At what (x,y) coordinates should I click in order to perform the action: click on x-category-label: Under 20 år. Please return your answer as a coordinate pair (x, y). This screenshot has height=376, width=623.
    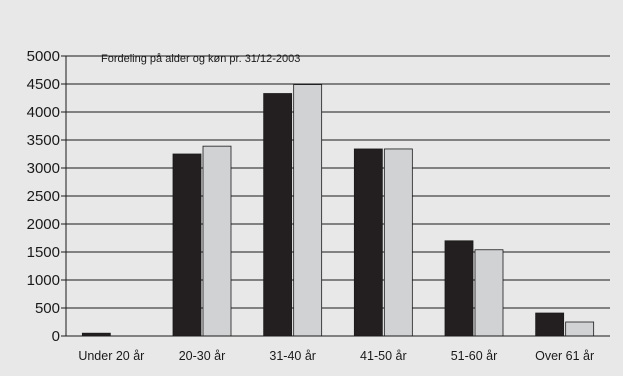
    Looking at the image, I should click on (111, 356).